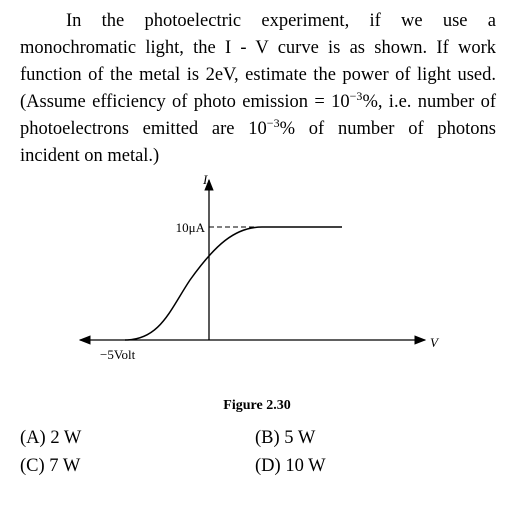  I want to click on y-axis-label: I, so click(205, 179).